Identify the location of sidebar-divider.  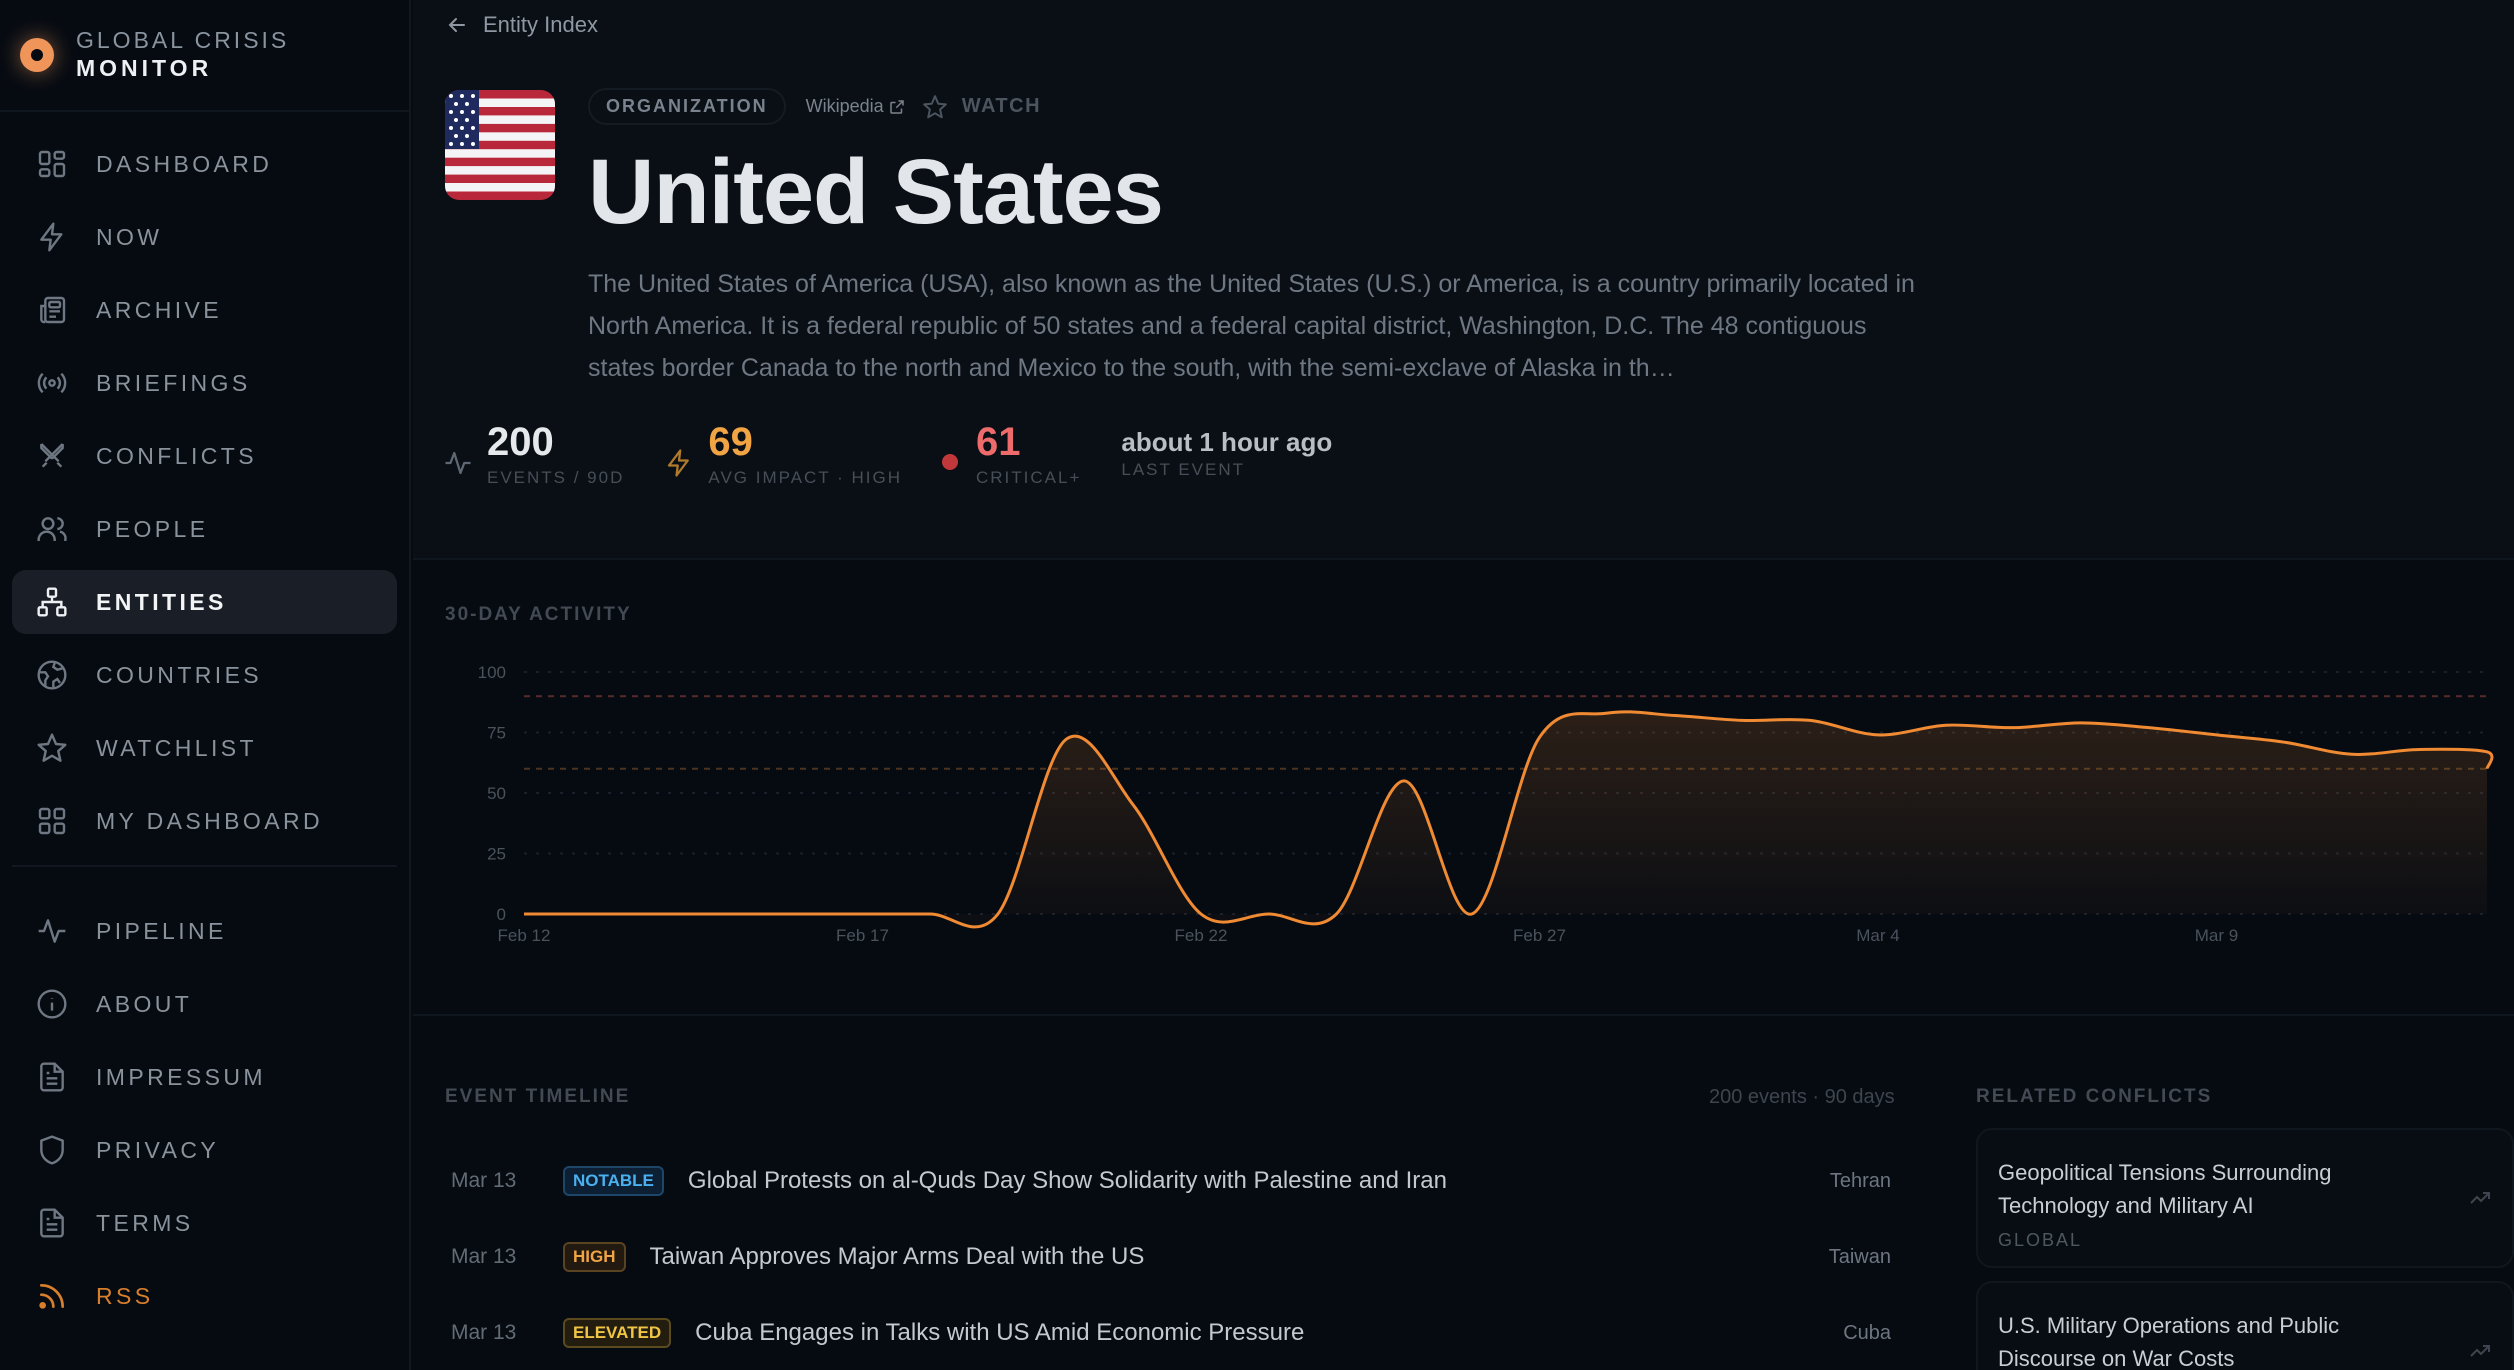
(204, 866).